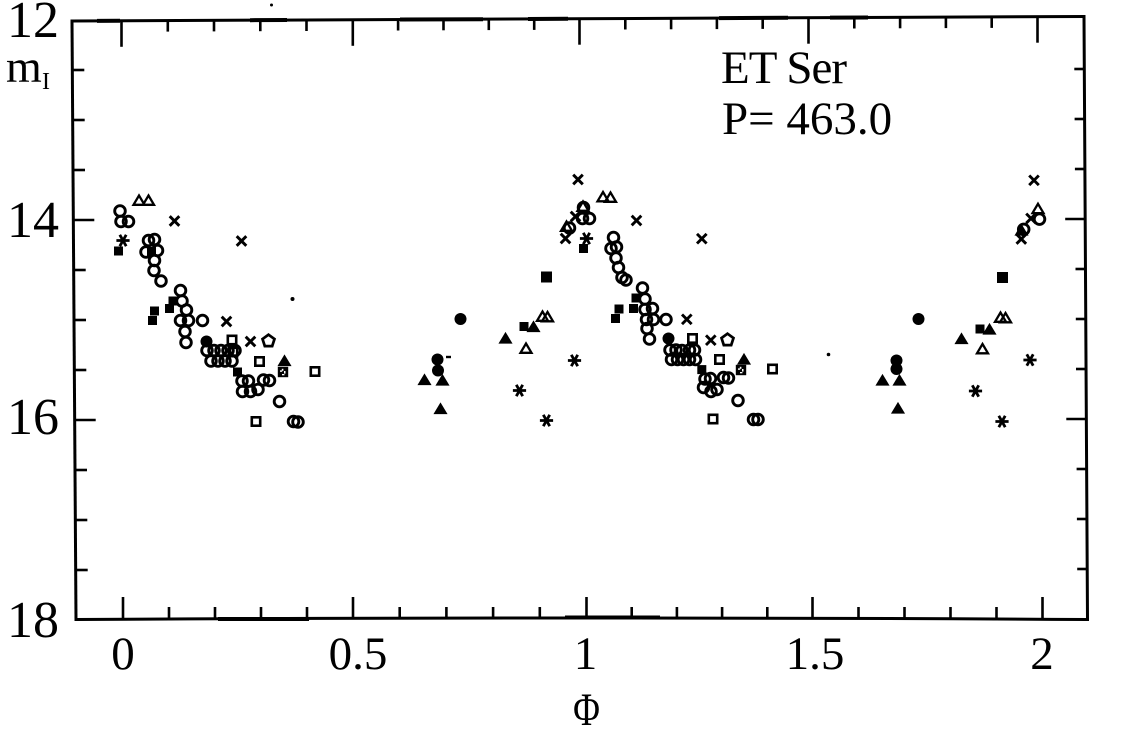 This screenshot has height=733, width=1138. What do you see at coordinates (358, 654) in the screenshot?
I see `svg-text: 0.5` at bounding box center [358, 654].